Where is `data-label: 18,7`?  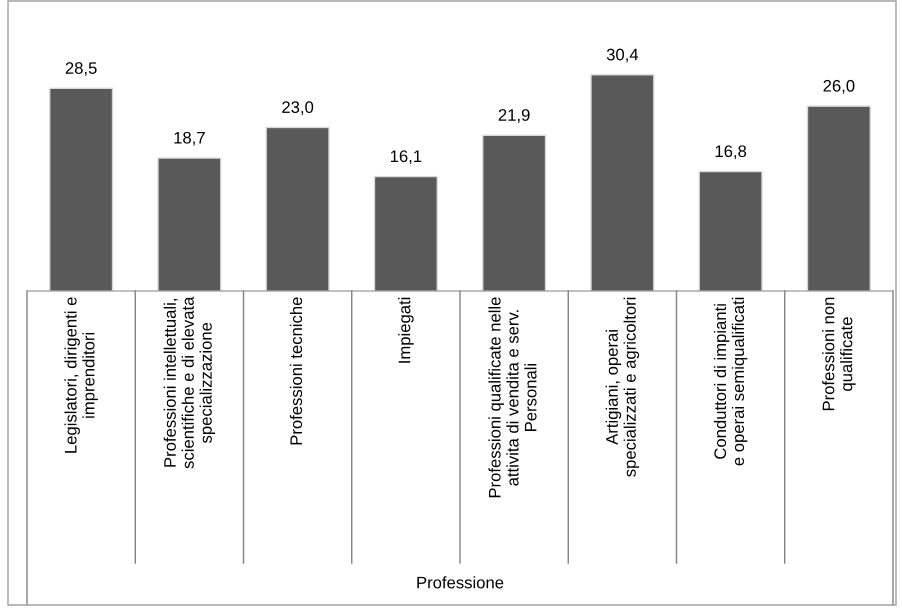 data-label: 18,7 is located at coordinates (189, 139).